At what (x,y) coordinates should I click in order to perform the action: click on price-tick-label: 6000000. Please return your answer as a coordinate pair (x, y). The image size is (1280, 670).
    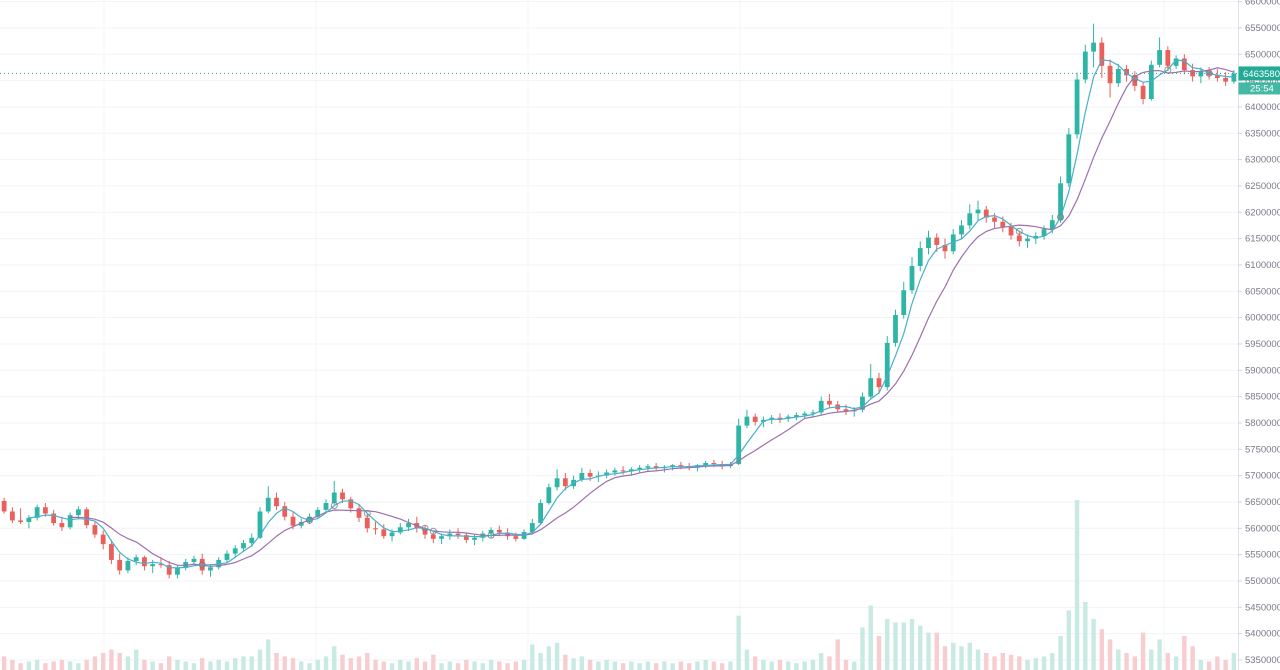
    Looking at the image, I should click on (1262, 318).